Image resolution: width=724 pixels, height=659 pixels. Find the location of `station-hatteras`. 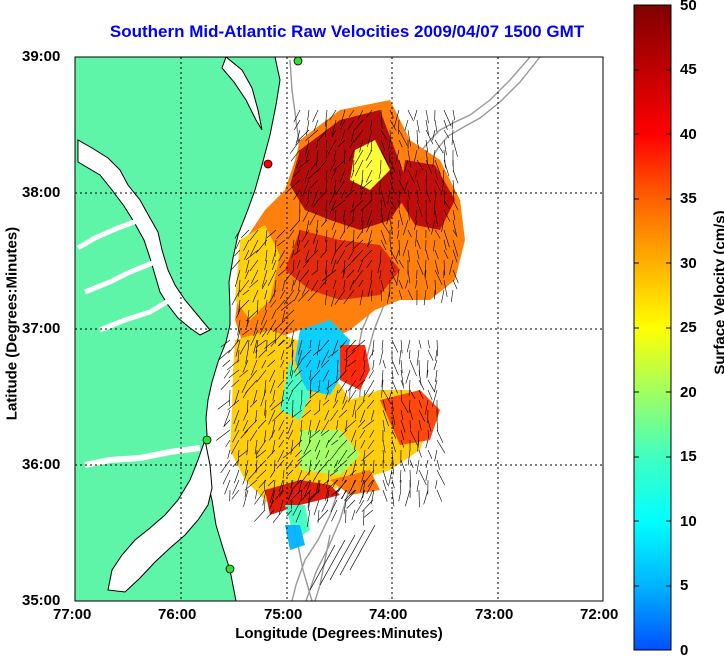

station-hatteras is located at coordinates (230, 569).